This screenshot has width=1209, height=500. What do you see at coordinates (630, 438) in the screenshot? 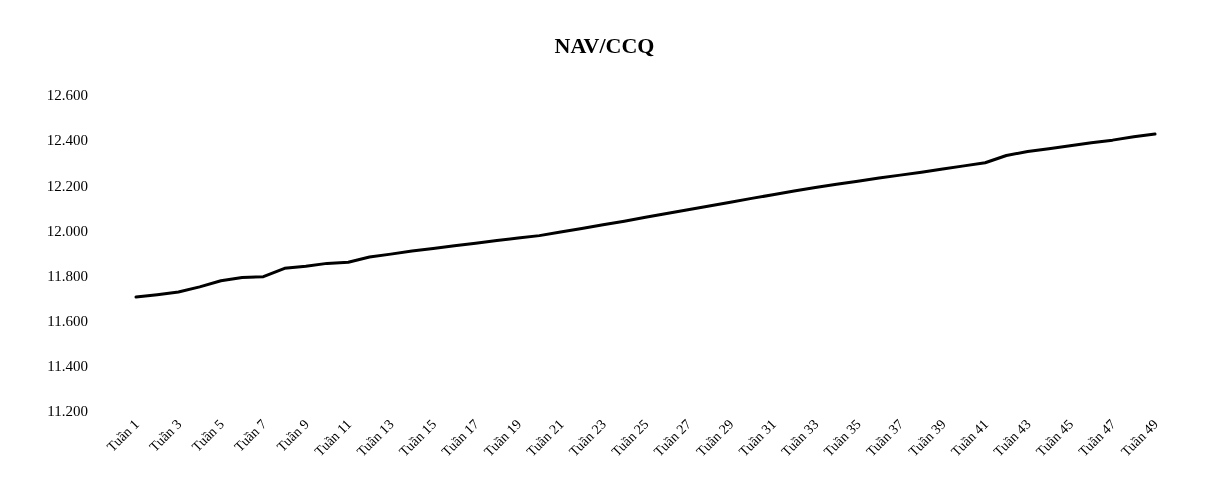
I see `x-tick-label: Tuần 25` at bounding box center [630, 438].